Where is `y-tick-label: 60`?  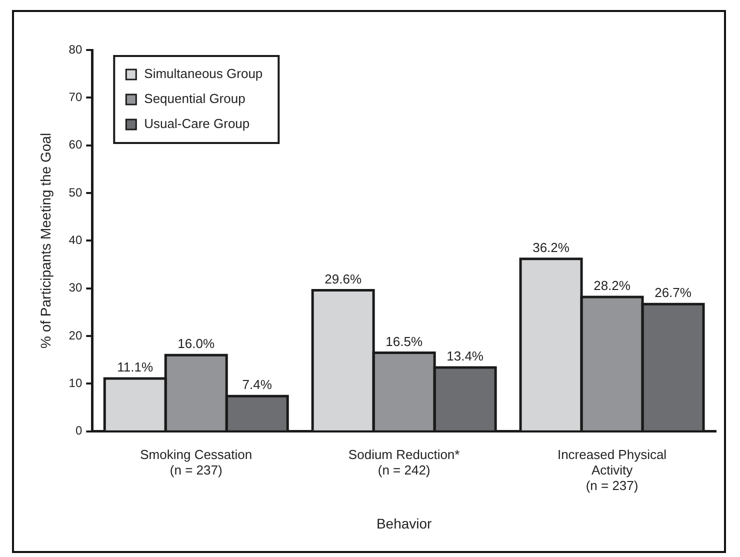
y-tick-label: 60 is located at coordinates (75, 145).